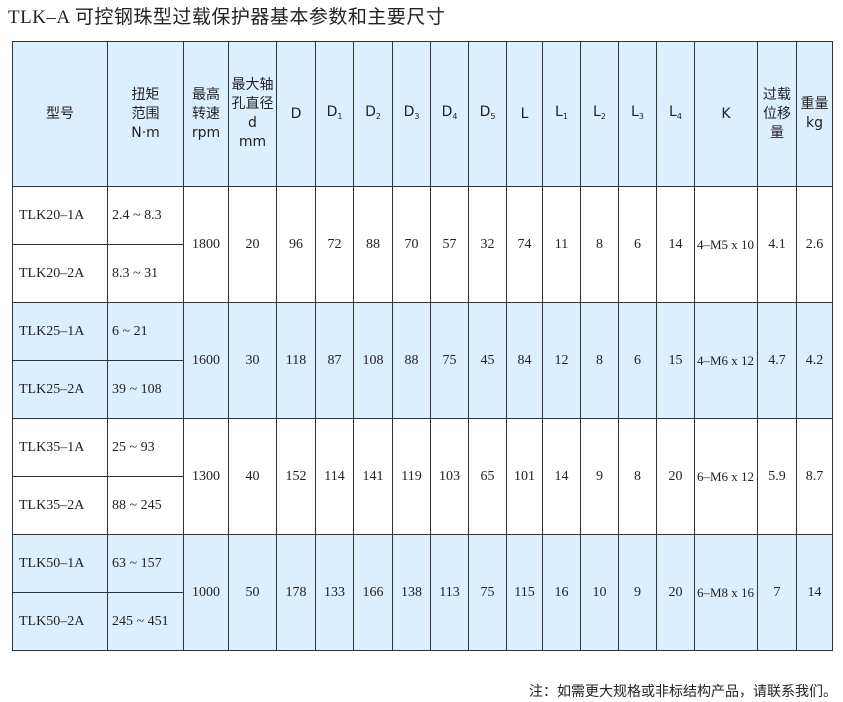  What do you see at coordinates (60, 273) in the screenshot?
I see `cell-model: TLK20–2A` at bounding box center [60, 273].